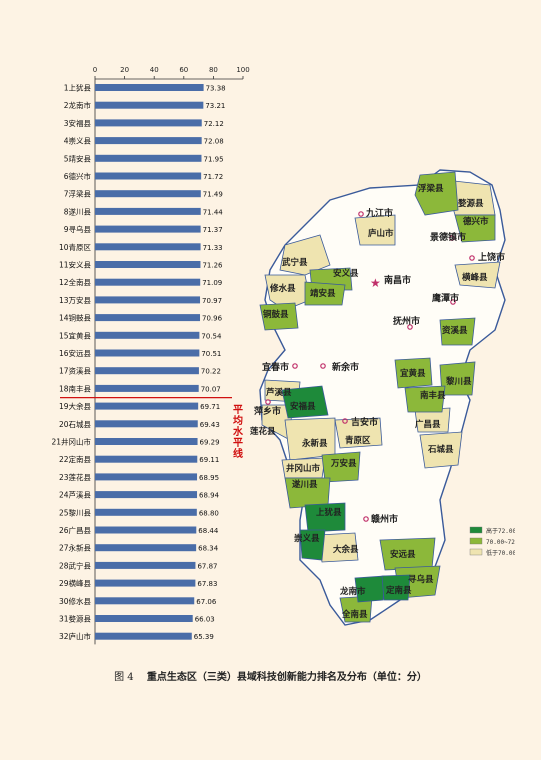 The image size is (541, 760). I want to click on x-tick-label: 80, so click(213, 70).